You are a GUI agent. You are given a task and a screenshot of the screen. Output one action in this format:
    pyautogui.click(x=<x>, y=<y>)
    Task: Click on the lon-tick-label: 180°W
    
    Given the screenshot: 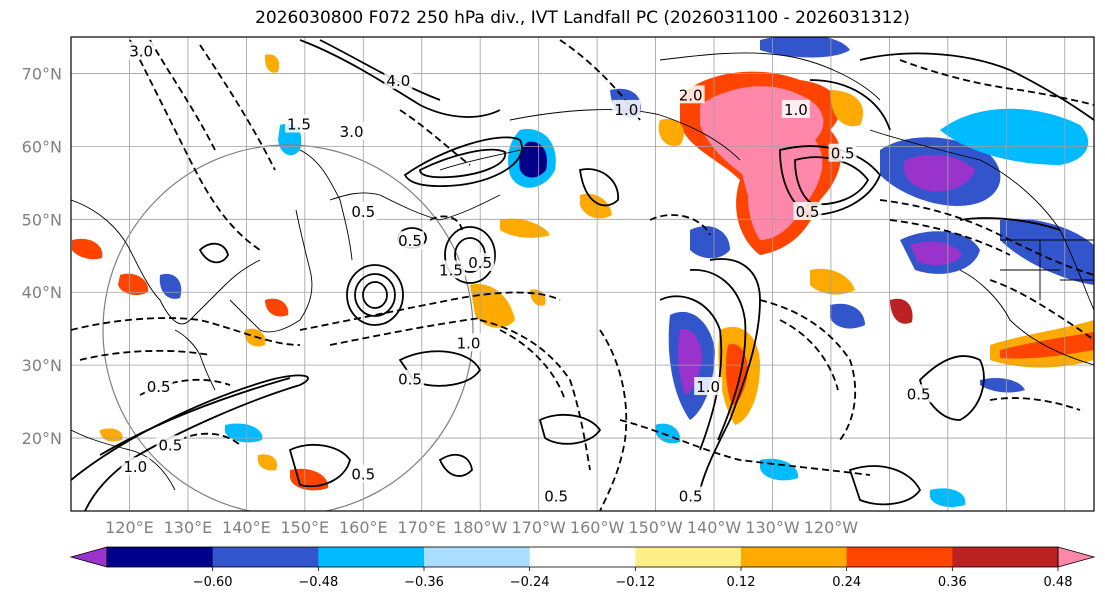 What is the action you would take?
    pyautogui.click(x=480, y=527)
    